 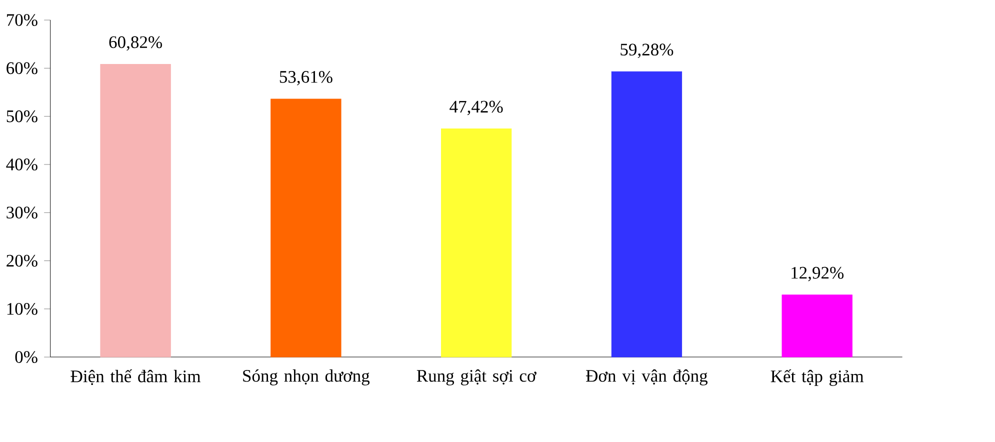 I want to click on data-label: 53,61%, so click(x=306, y=78).